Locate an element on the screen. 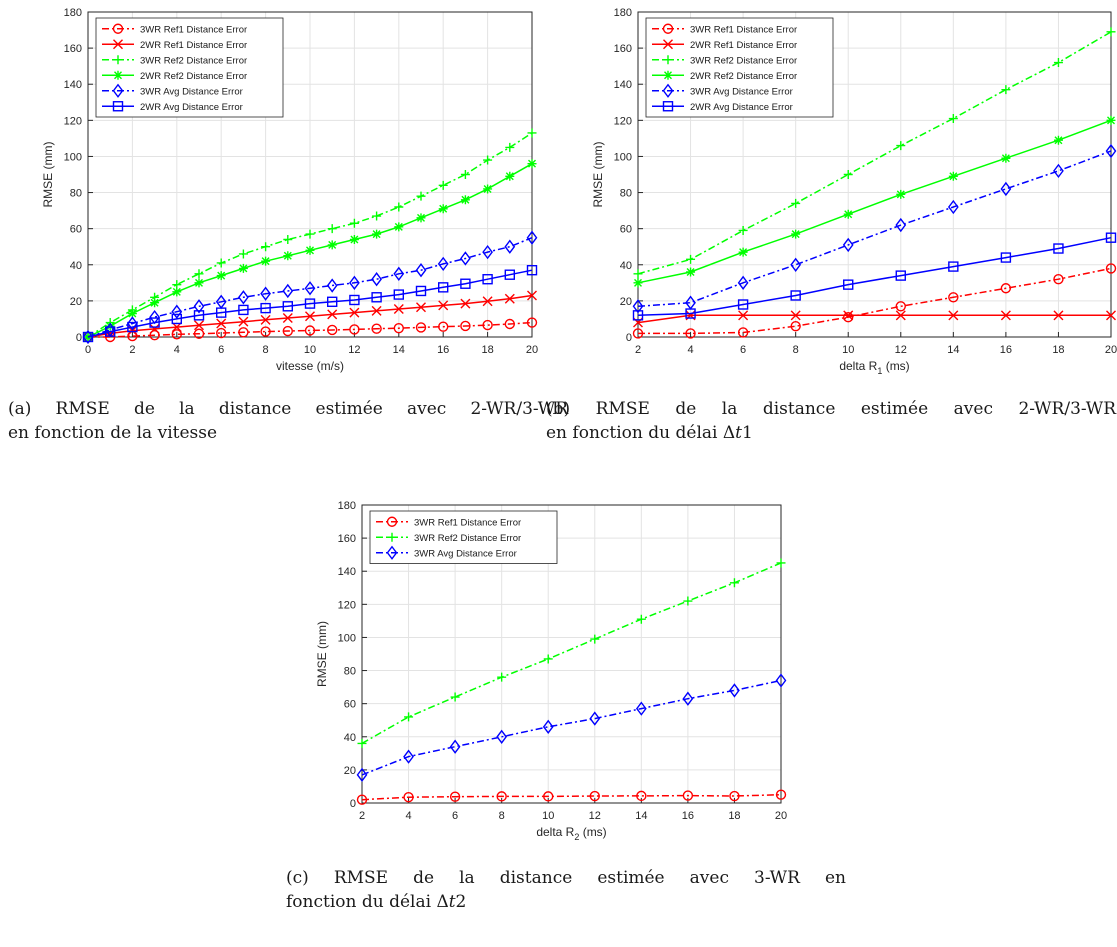 The image size is (1117, 947). y-tick-label: 160 is located at coordinates (623, 49).